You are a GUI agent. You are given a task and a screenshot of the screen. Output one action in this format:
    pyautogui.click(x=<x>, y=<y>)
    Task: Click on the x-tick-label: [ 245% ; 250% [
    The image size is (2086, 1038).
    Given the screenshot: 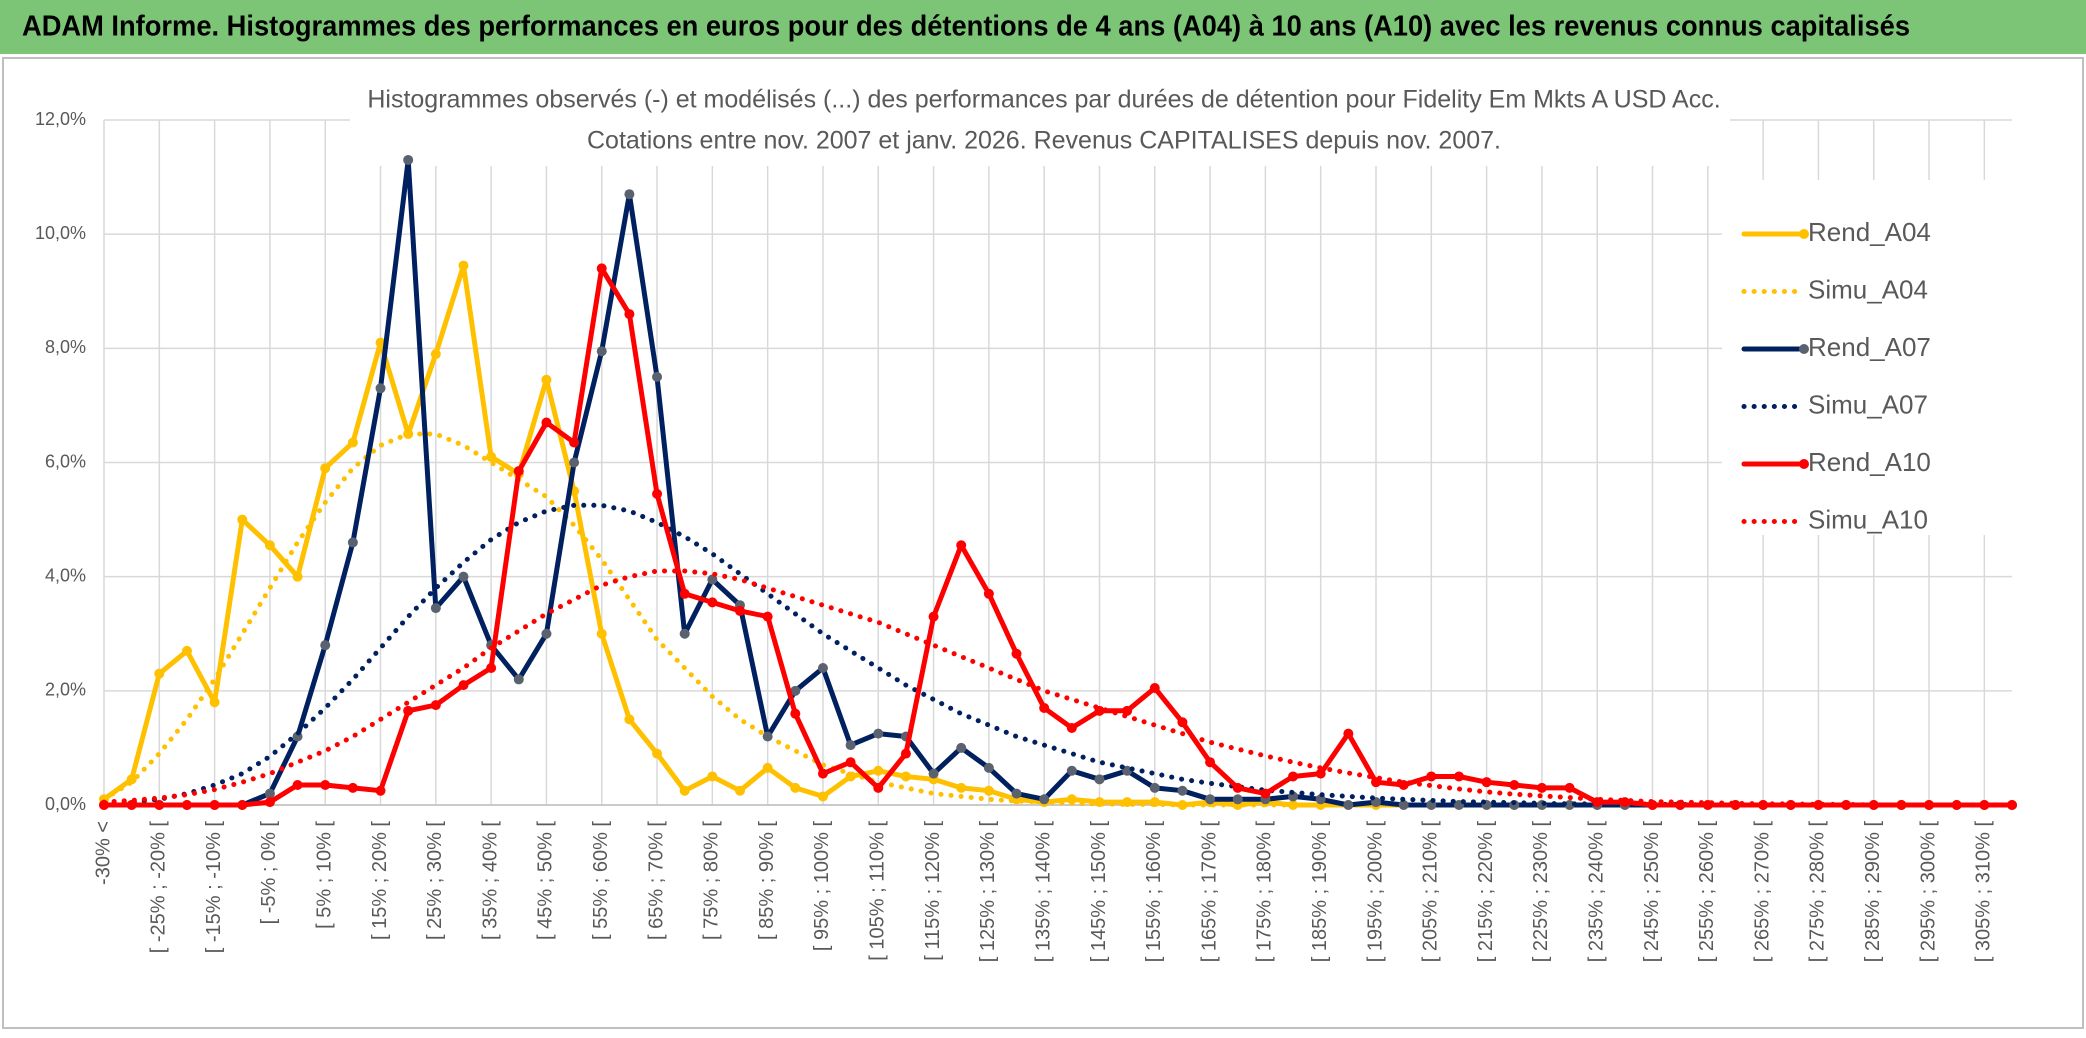 What is the action you would take?
    pyautogui.click(x=1652, y=892)
    